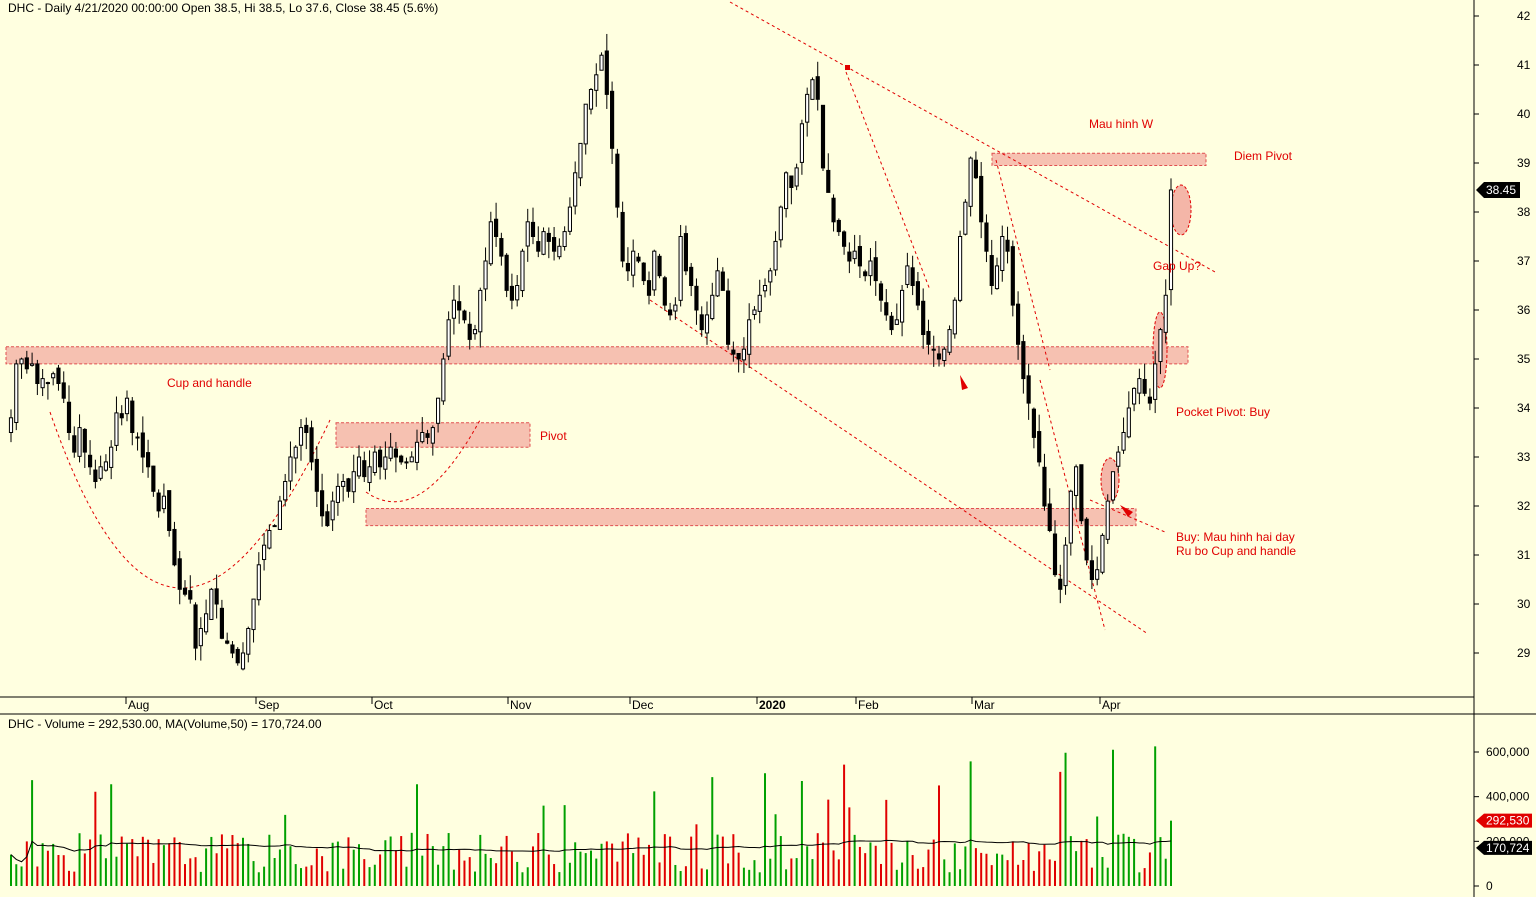 This screenshot has width=1536, height=897. Describe the element at coordinates (1223, 412) in the screenshot. I see `annotation-pocket_pivot: Pocket Pivot: Buy` at that location.